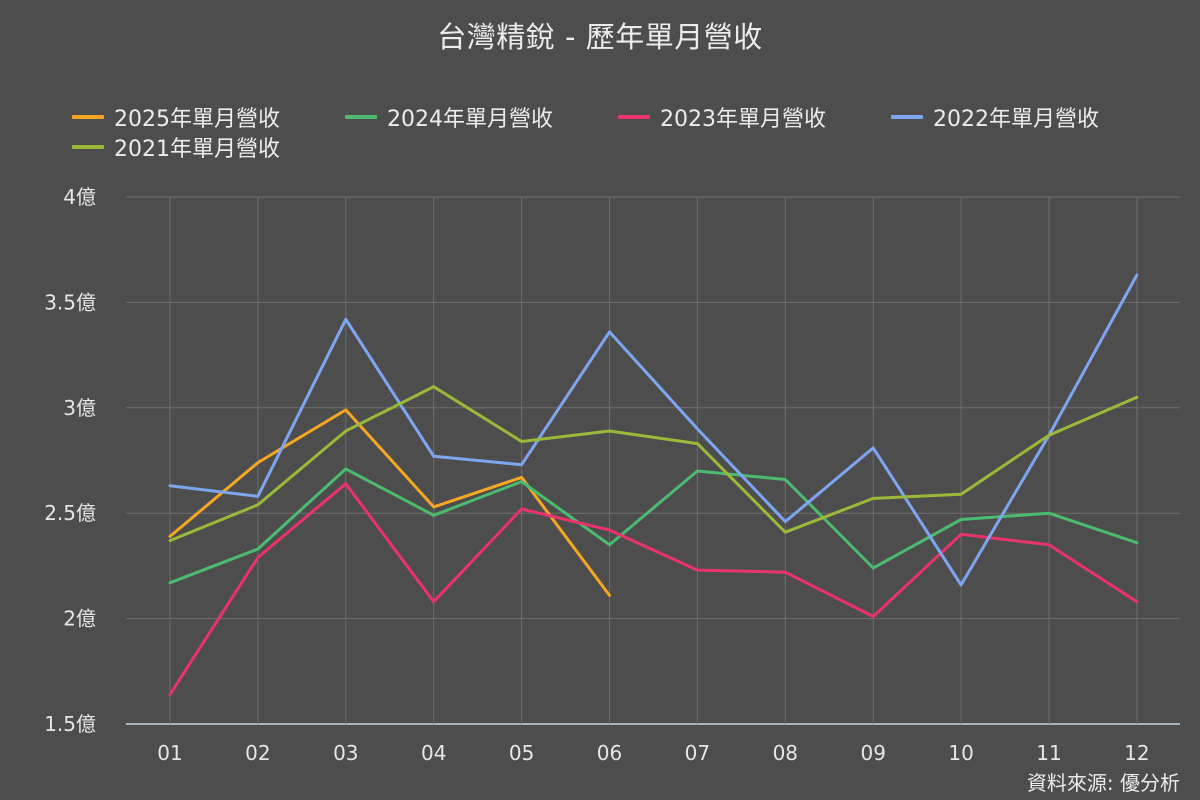 Image resolution: width=1200 pixels, height=800 pixels. I want to click on x-tick-label: 02, so click(257, 753).